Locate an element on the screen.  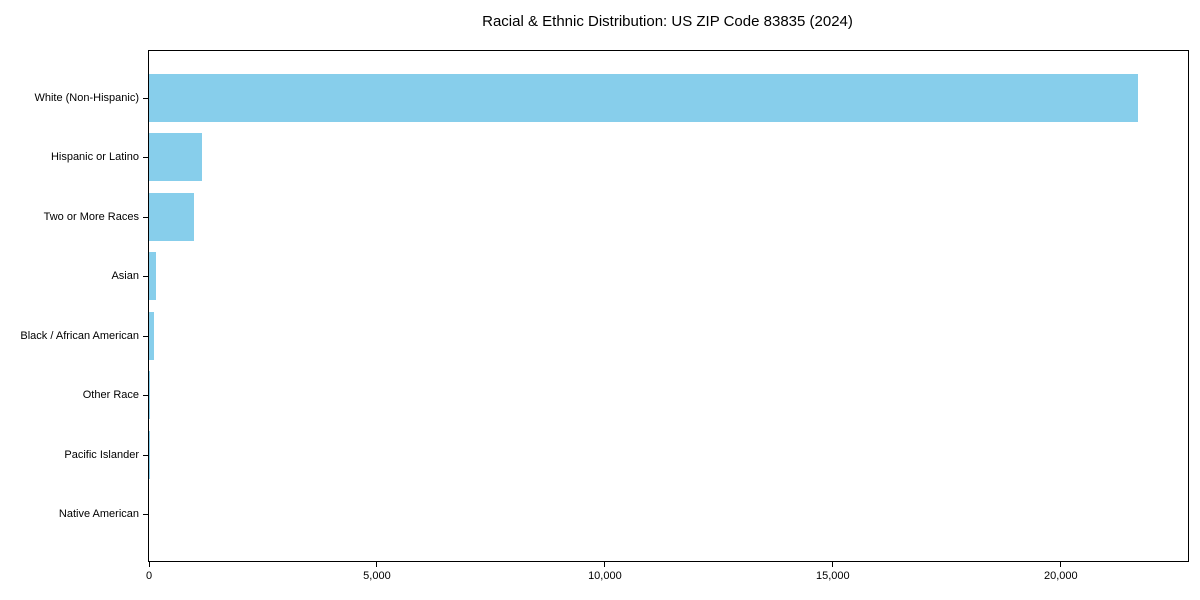
x-axis-tick-label: 0 is located at coordinates (149, 576).